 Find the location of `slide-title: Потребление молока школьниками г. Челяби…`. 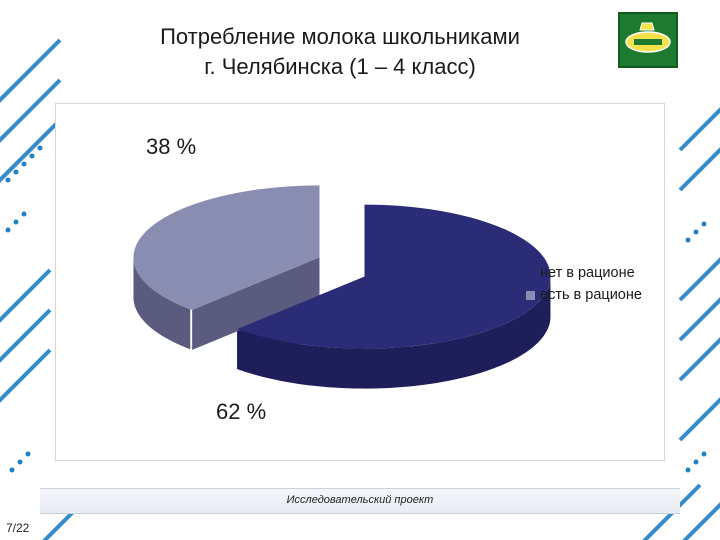

slide-title: Потребление молока школьниками г. Челяби… is located at coordinates (340, 52).